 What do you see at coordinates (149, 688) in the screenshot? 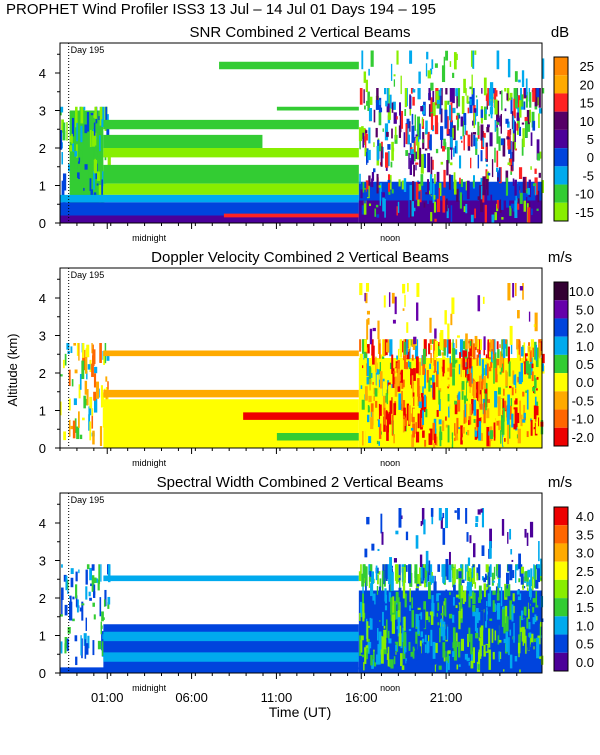
I see `midnight-label: midnight` at bounding box center [149, 688].